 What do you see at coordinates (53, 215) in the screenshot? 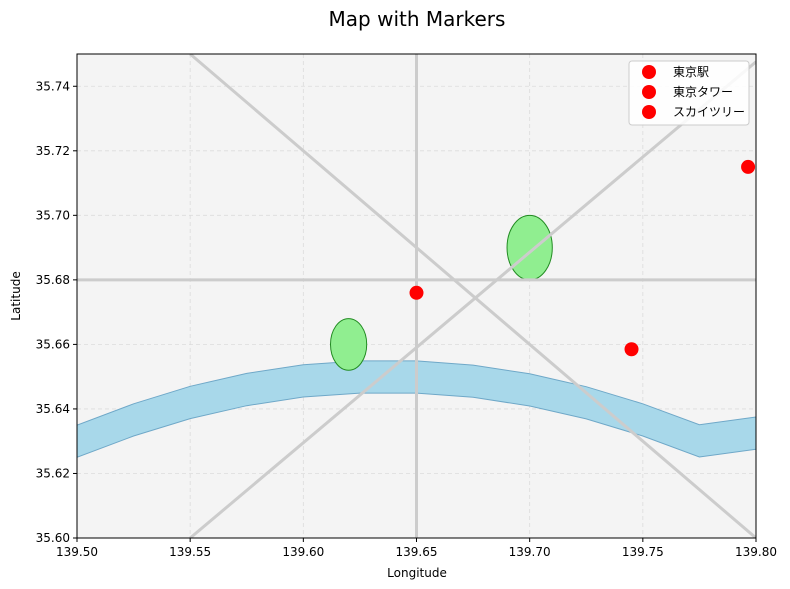
I see `y-tick-label-5: 35.70` at bounding box center [53, 215].